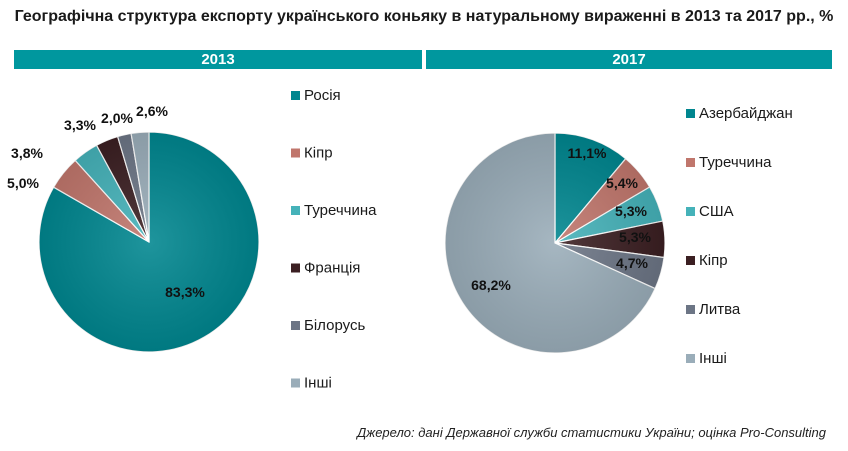 This screenshot has width=848, height=451. Describe the element at coordinates (318, 153) in the screenshot. I see `legend-2013-label-1: Кіпр` at that location.